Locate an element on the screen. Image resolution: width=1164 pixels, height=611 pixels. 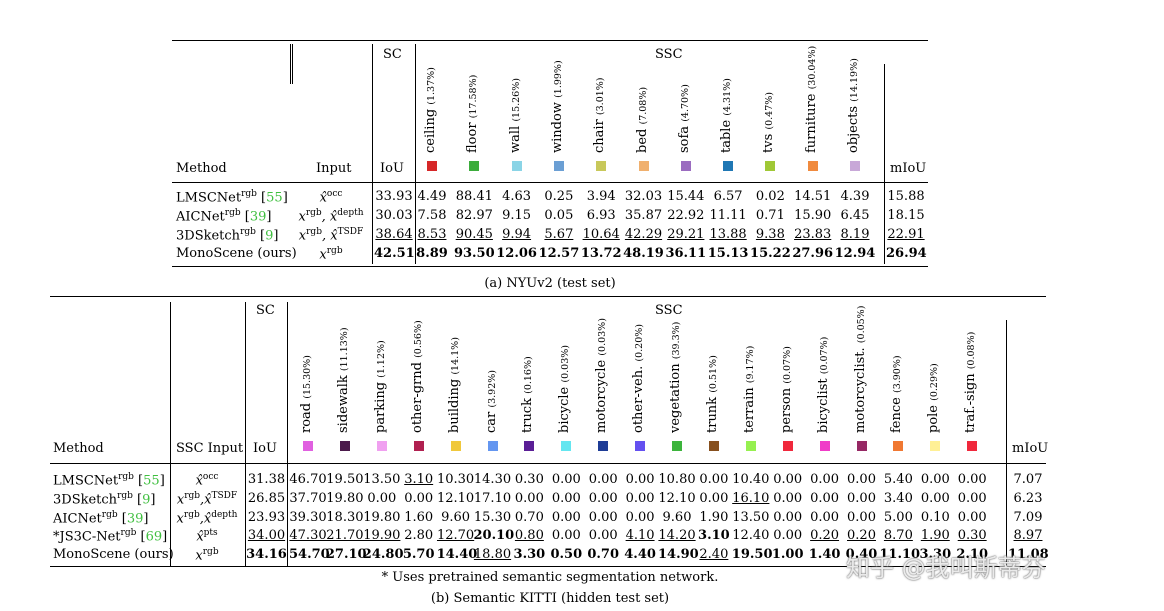
kitti-row-1-val-12: 16.10 is located at coordinates (751, 498).